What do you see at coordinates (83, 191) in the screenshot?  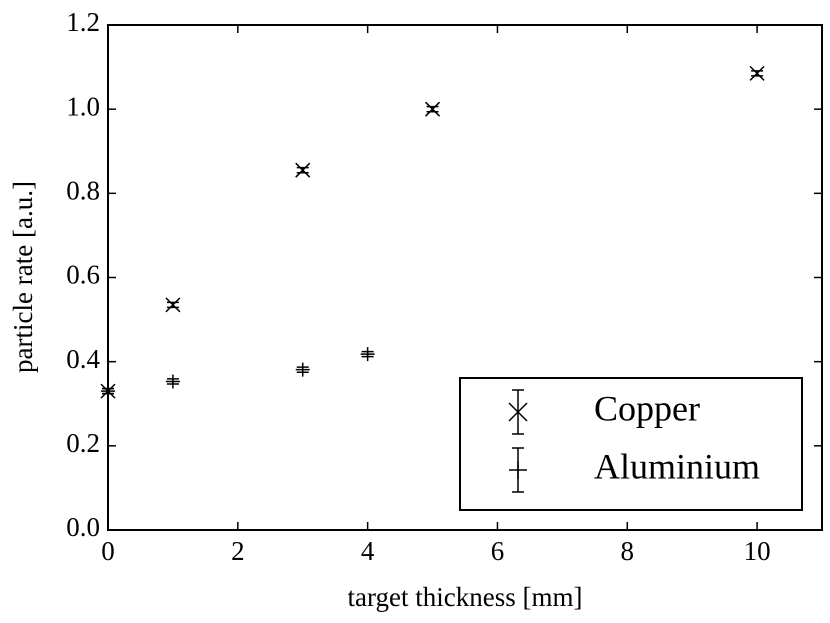 I see `y-tick-label: 0.8` at bounding box center [83, 191].